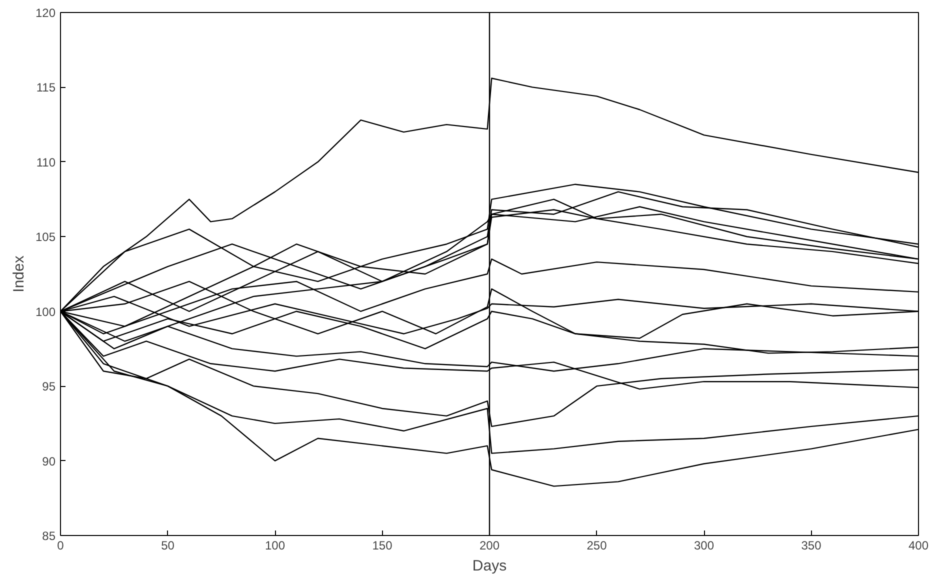  I want to click on y-tick-label: 85, so click(49, 536).